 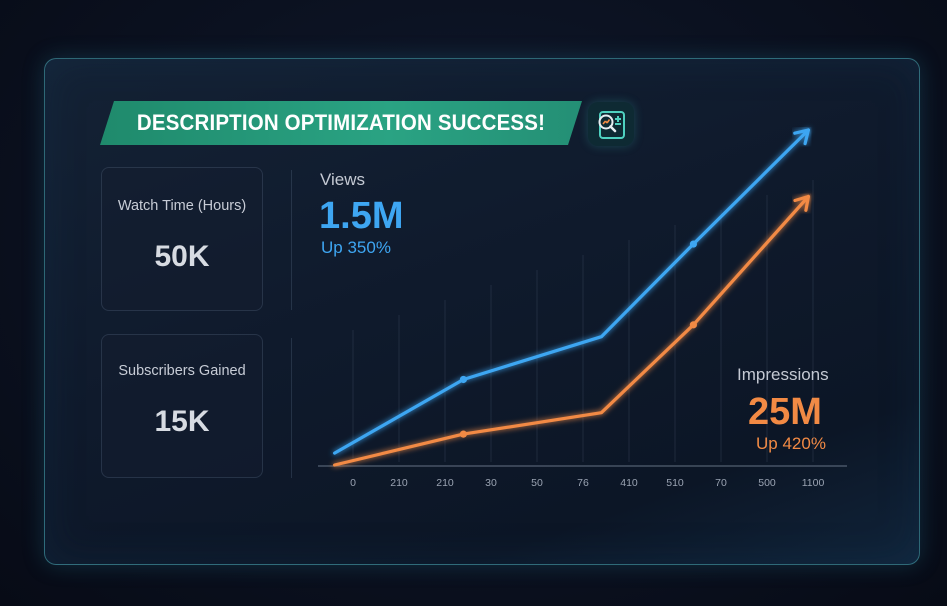 What do you see at coordinates (675, 483) in the screenshot?
I see `x-tick-label: 510` at bounding box center [675, 483].